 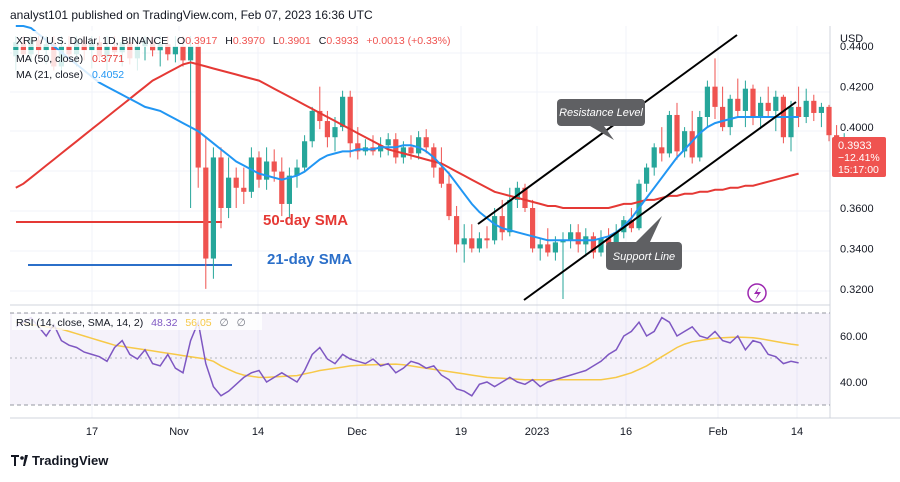 I want to click on svg-text: MA (21, close) 0.4052, so click(x=70, y=75).